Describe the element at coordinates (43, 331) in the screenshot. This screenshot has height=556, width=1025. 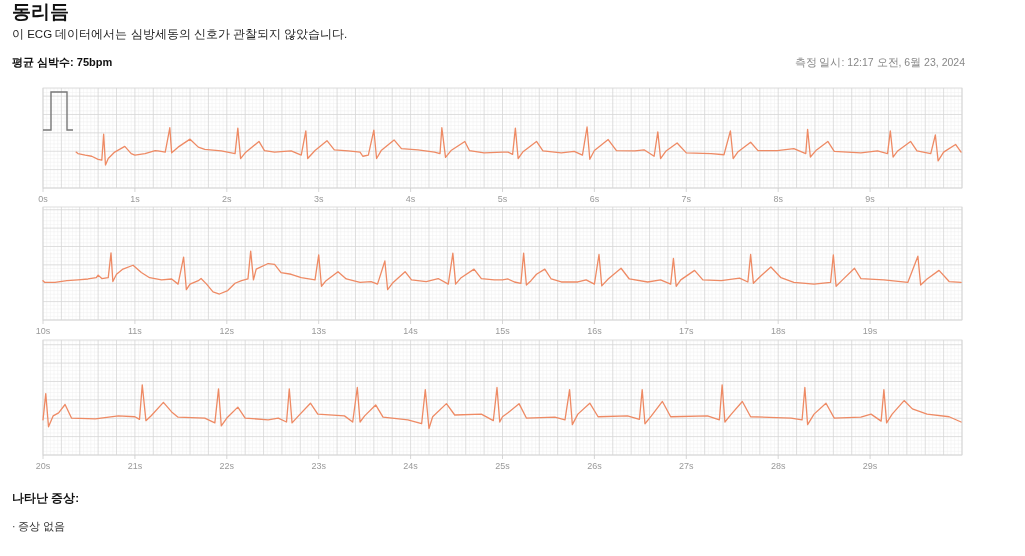
I see `x-tick-label: 10s` at that location.